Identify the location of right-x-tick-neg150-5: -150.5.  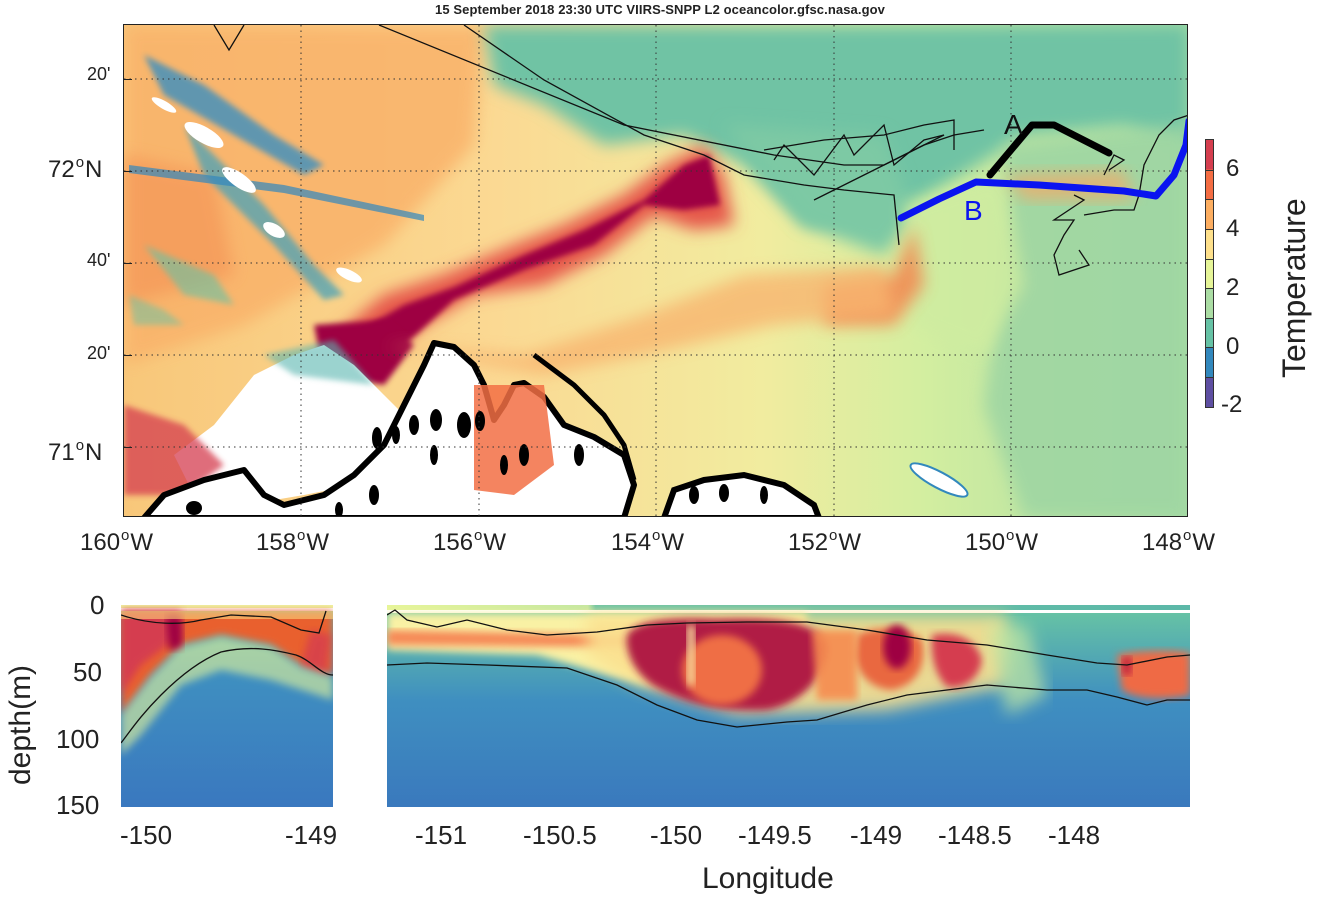
(560, 835).